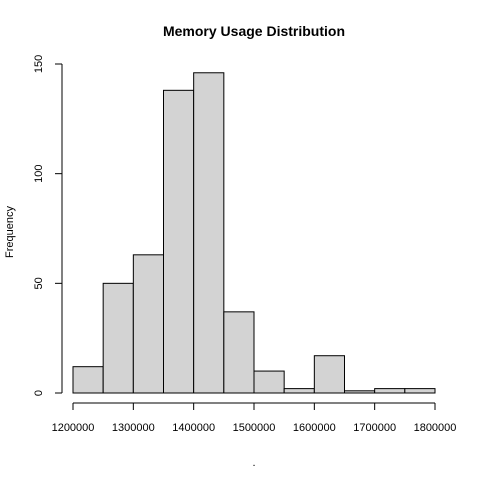  I want to click on chart-title: Memory Usage Distribution, so click(254, 31).